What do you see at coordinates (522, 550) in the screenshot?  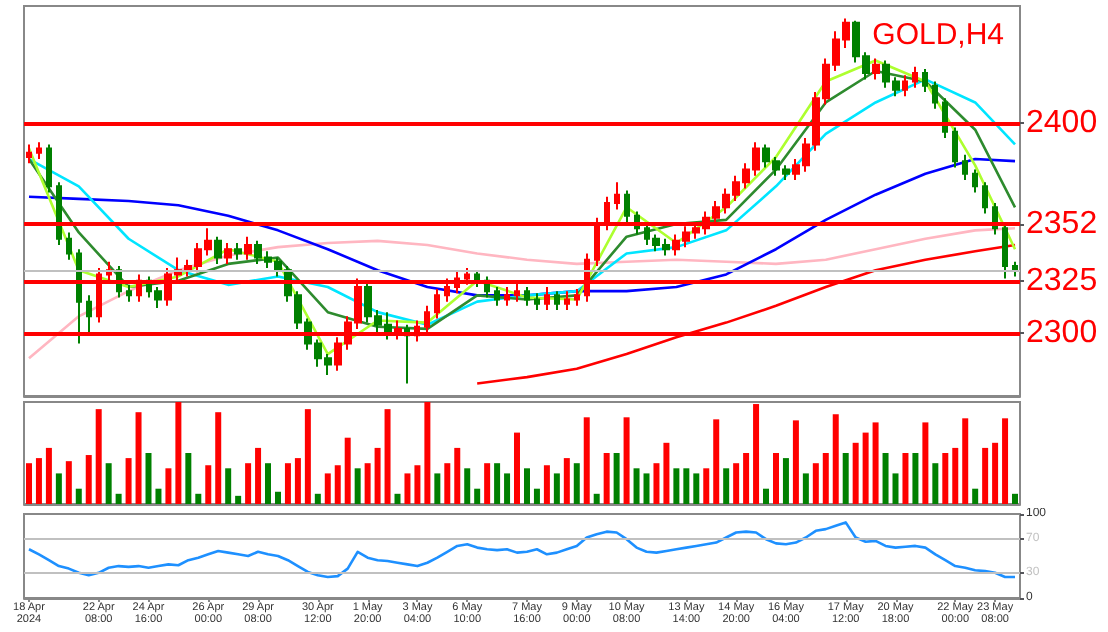 I see `line-series` at bounding box center [522, 550].